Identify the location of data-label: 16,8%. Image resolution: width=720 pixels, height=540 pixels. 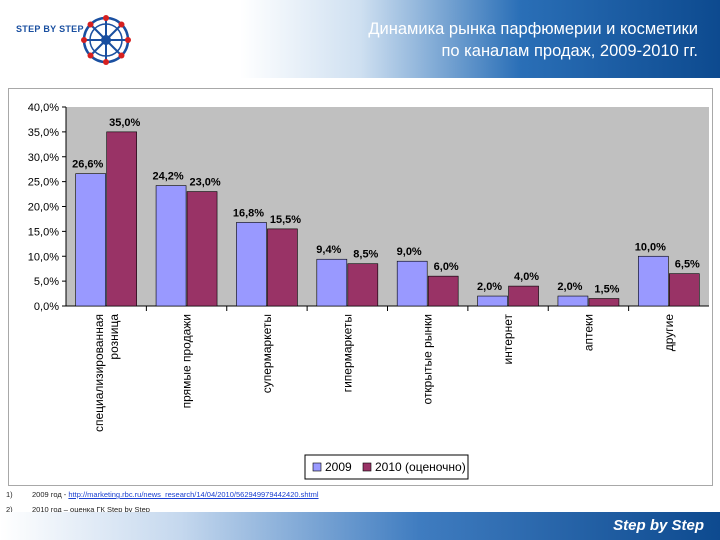
(248, 213).